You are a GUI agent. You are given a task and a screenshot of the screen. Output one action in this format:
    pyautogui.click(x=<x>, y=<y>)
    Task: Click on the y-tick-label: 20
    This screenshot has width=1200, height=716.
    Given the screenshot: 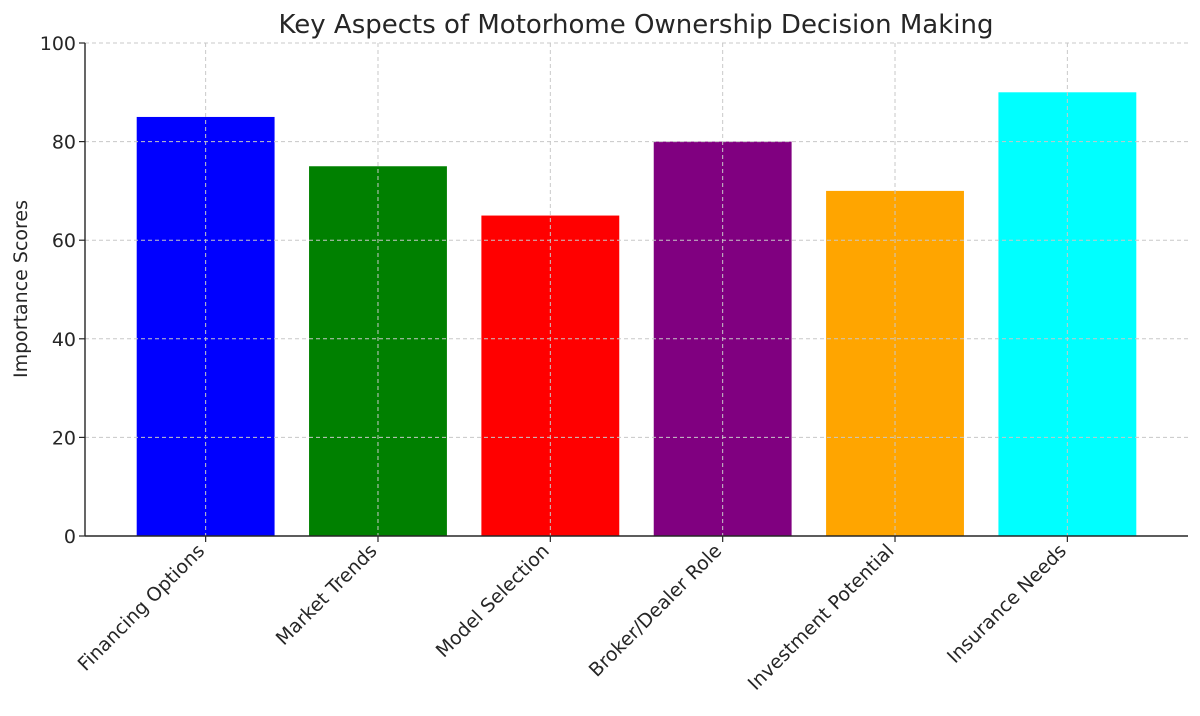 What is the action you would take?
    pyautogui.click(x=64, y=438)
    